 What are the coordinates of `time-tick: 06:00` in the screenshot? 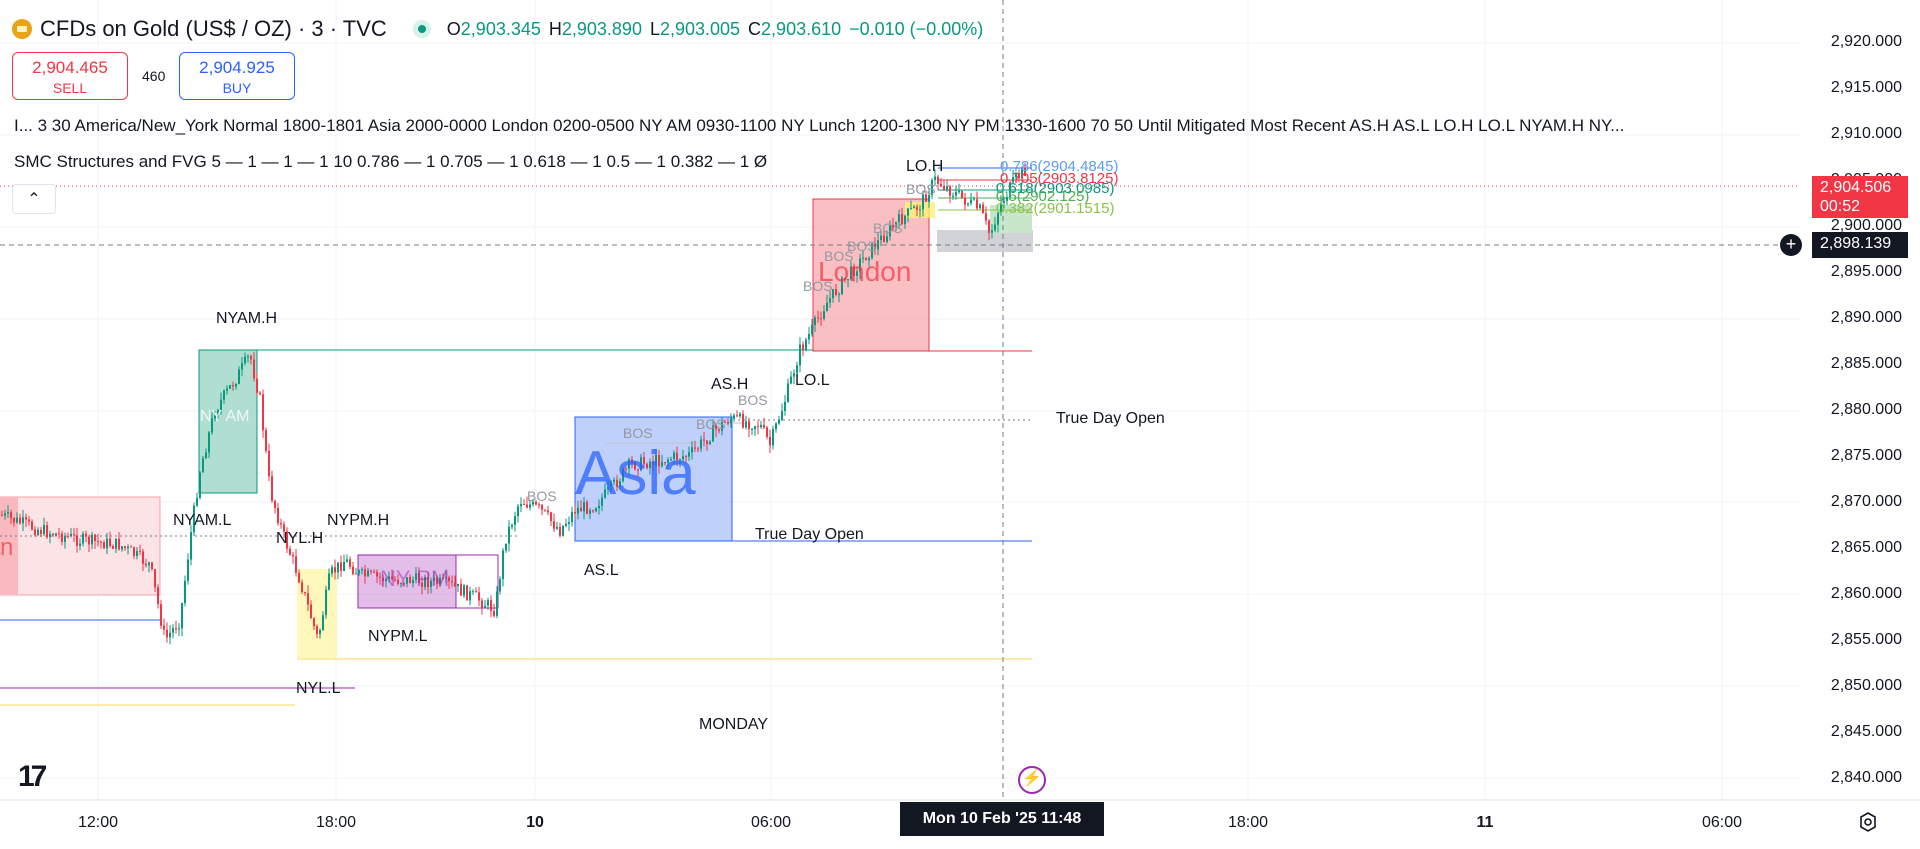 It's located at (771, 822).